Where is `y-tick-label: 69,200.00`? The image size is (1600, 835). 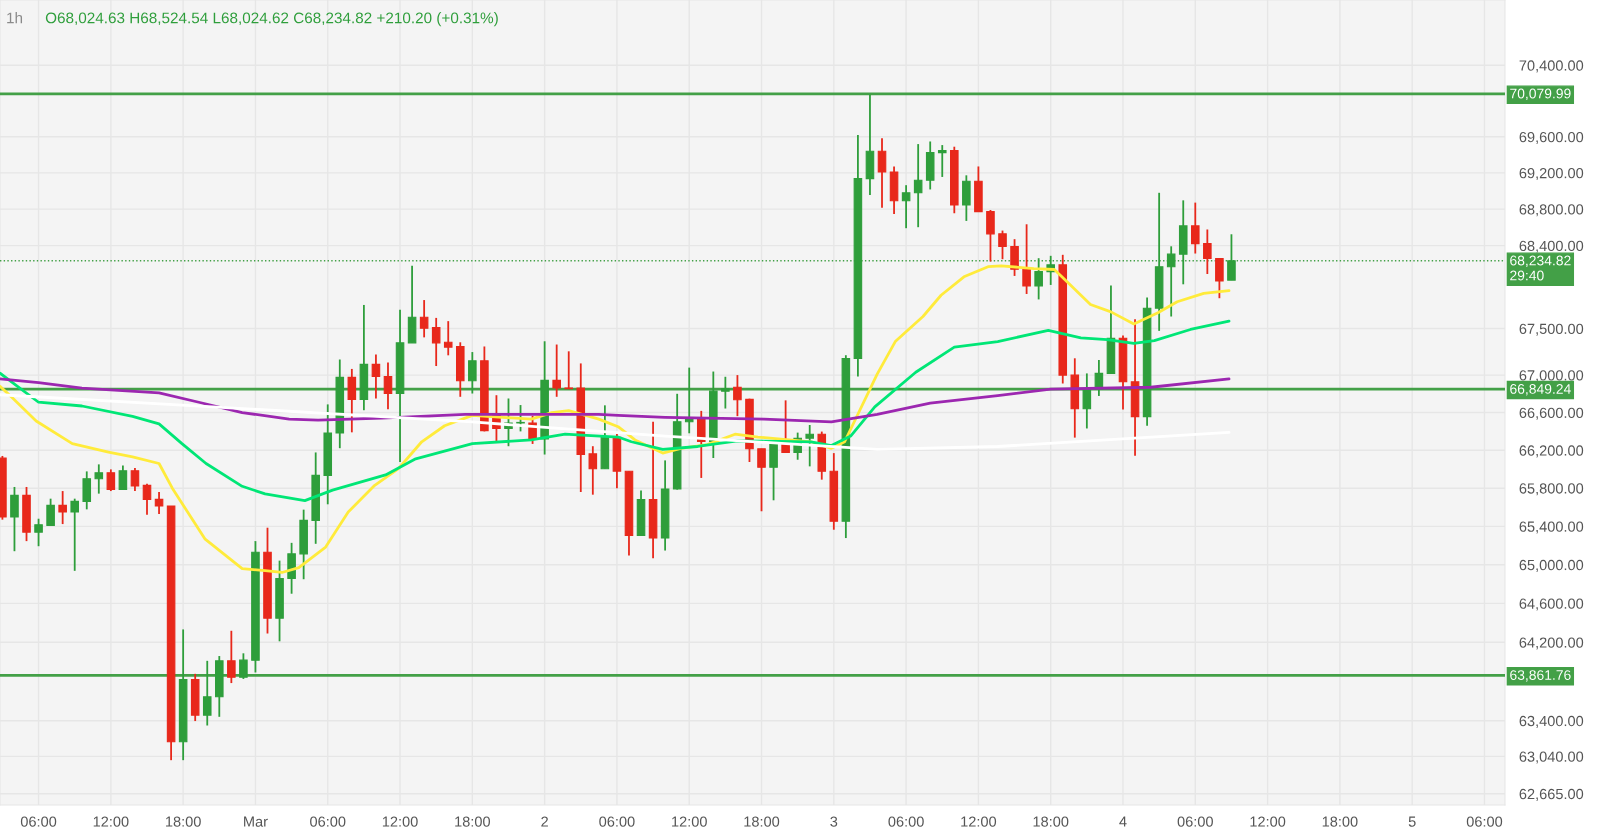
y-tick-label: 69,200.00 is located at coordinates (1551, 174).